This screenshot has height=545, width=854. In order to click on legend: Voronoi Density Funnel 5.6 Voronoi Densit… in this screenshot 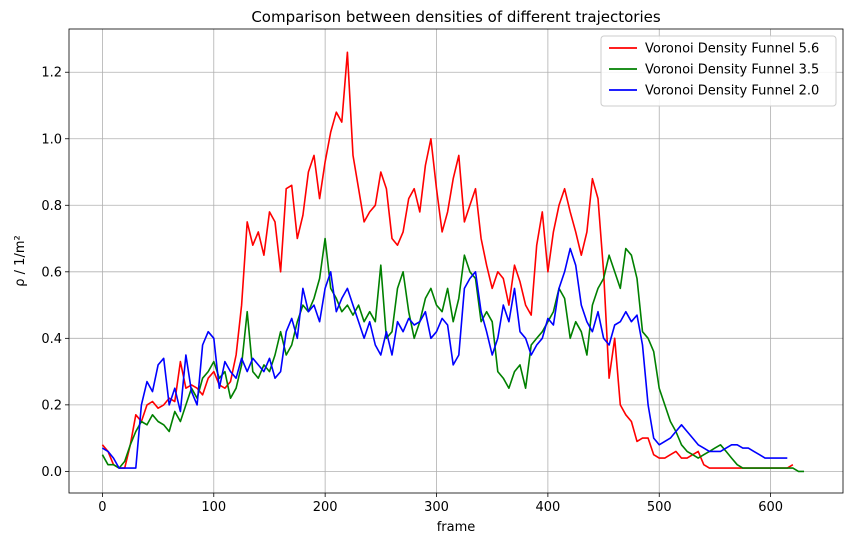, I will do `click(718, 71)`.